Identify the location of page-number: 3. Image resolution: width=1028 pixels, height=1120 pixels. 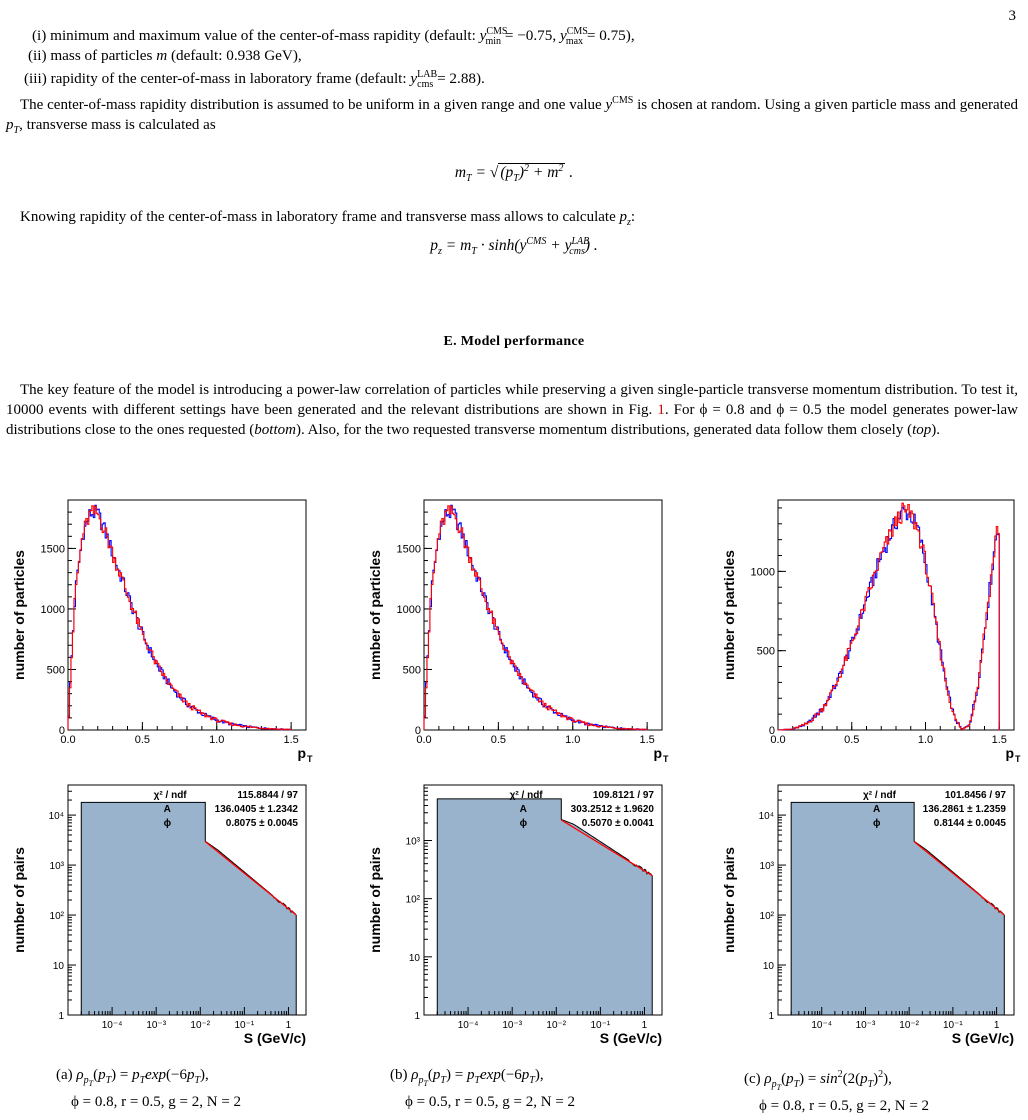
(1012, 16).